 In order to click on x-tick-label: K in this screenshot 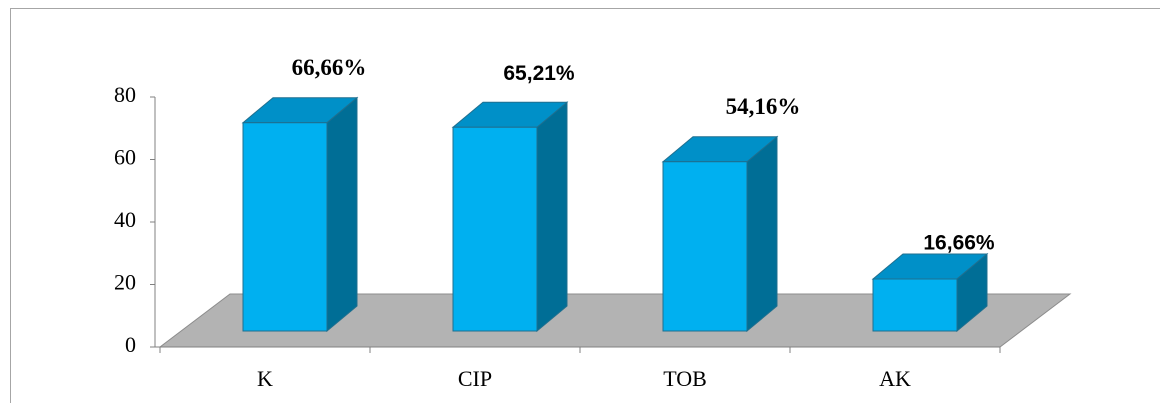, I will do `click(265, 378)`.